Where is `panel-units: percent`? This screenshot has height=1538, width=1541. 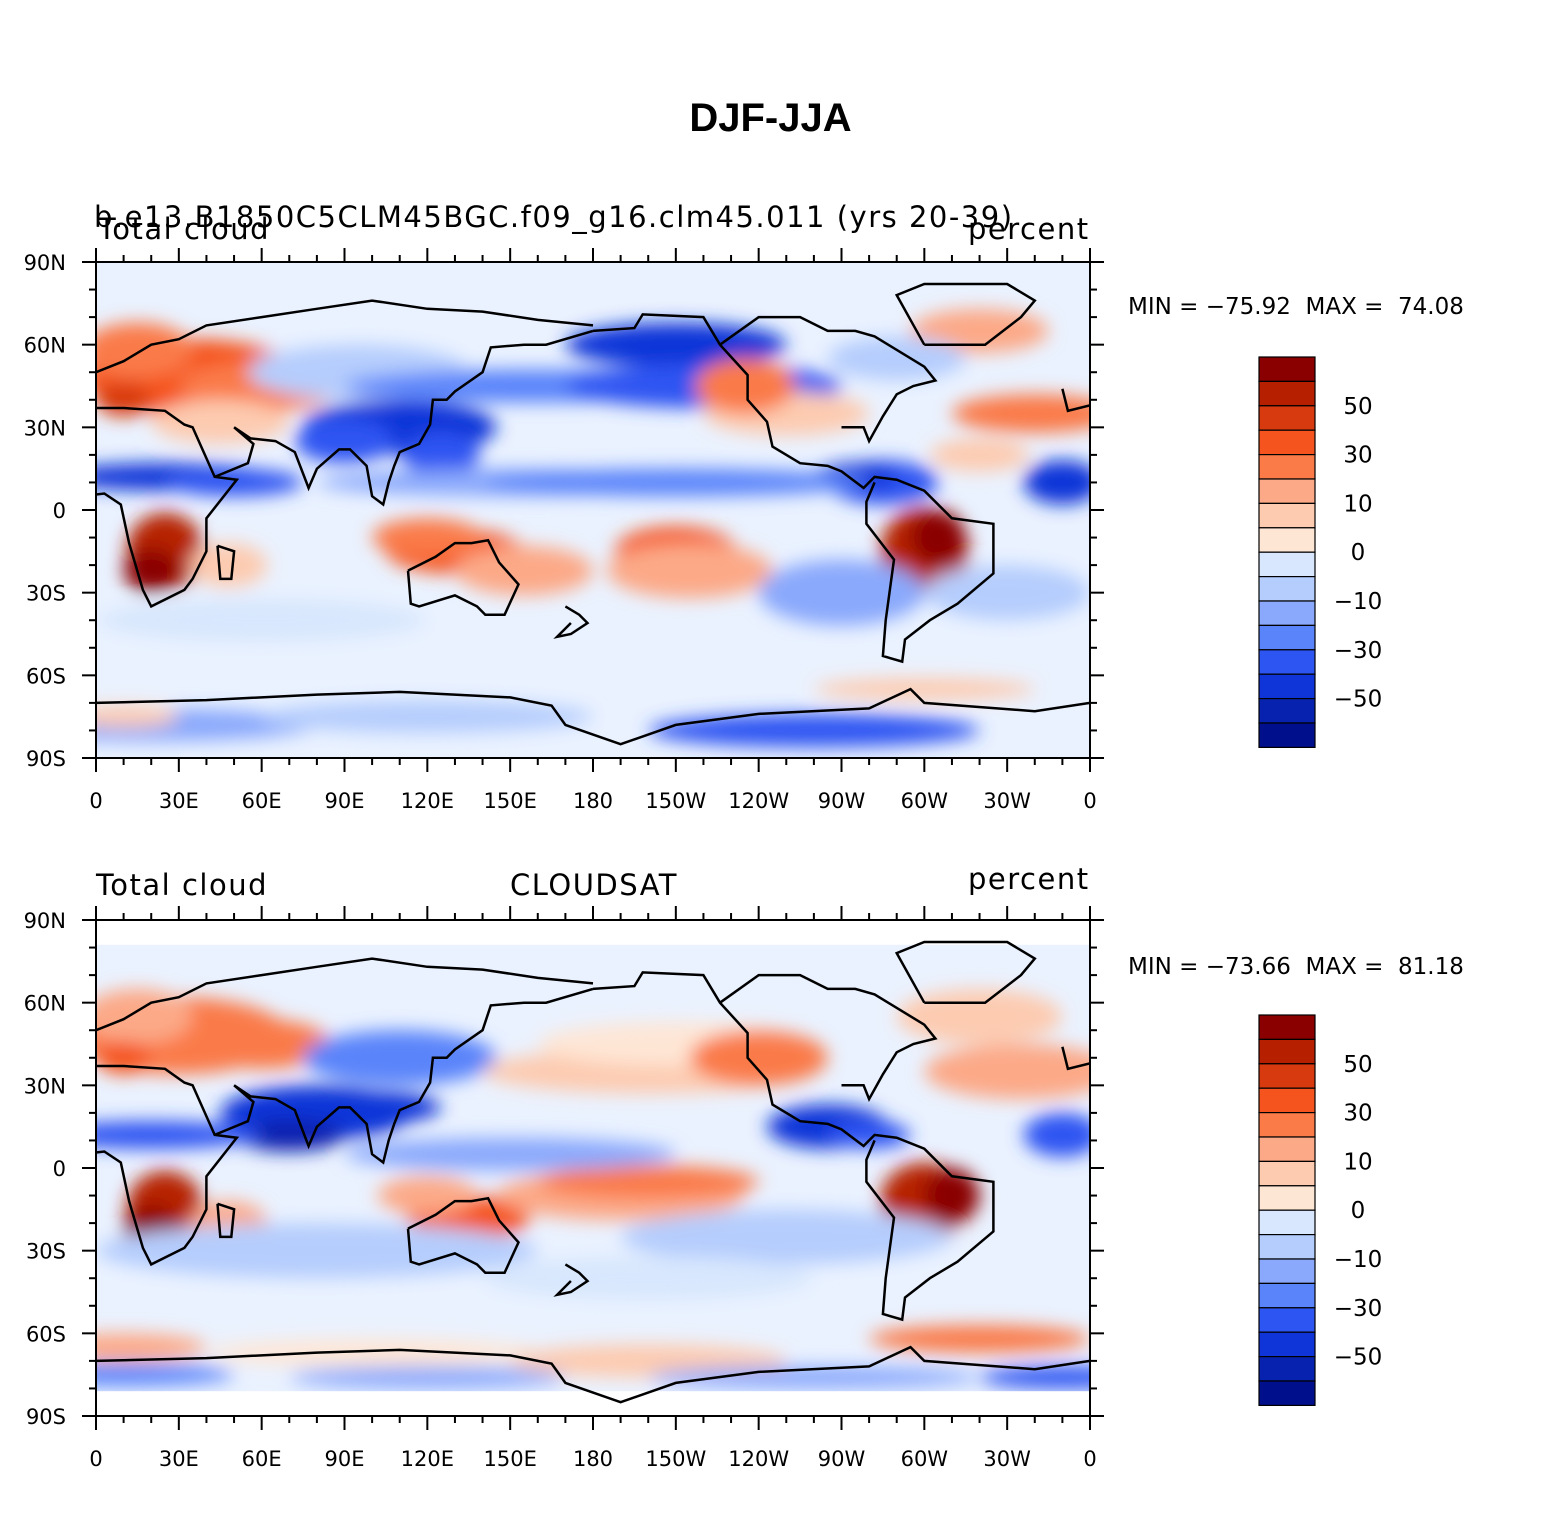
panel-units: percent is located at coordinates (1029, 879).